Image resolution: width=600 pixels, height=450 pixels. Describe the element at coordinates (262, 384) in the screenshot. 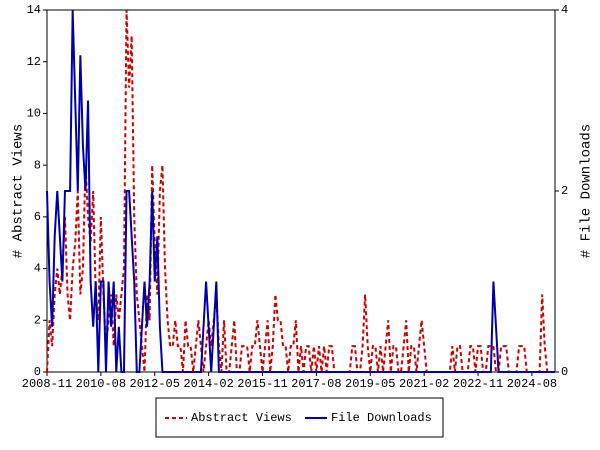

I see `x-tick-label: 2015-11` at that location.